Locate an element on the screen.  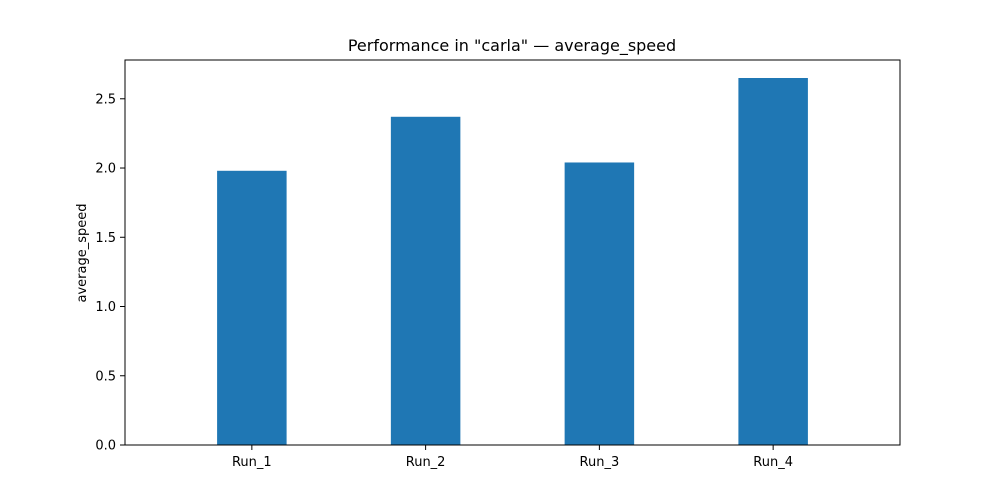
y-tick-label: 0.0 is located at coordinates (105, 446).